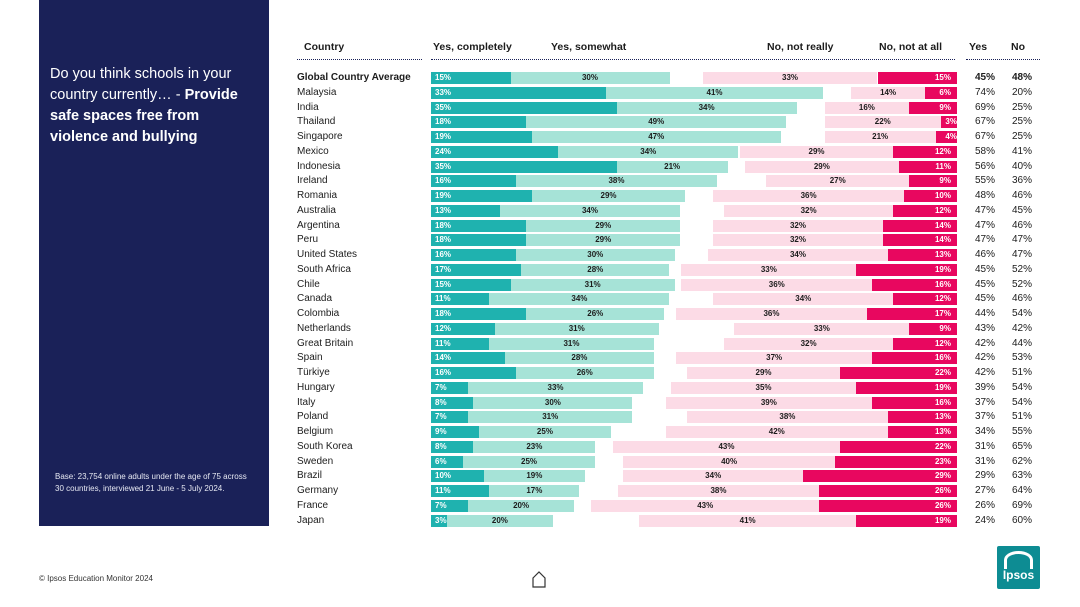 The height and width of the screenshot is (607, 1080). What do you see at coordinates (499, 520) in the screenshot?
I see `bar-yes-somewhat: 20%` at bounding box center [499, 520].